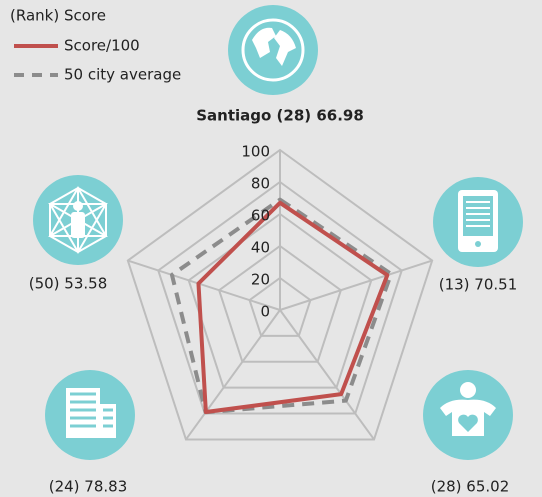 Image resolution: width=542 pixels, height=497 pixels. What do you see at coordinates (78, 220) in the screenshot?
I see `icon-network` at bounding box center [78, 220].